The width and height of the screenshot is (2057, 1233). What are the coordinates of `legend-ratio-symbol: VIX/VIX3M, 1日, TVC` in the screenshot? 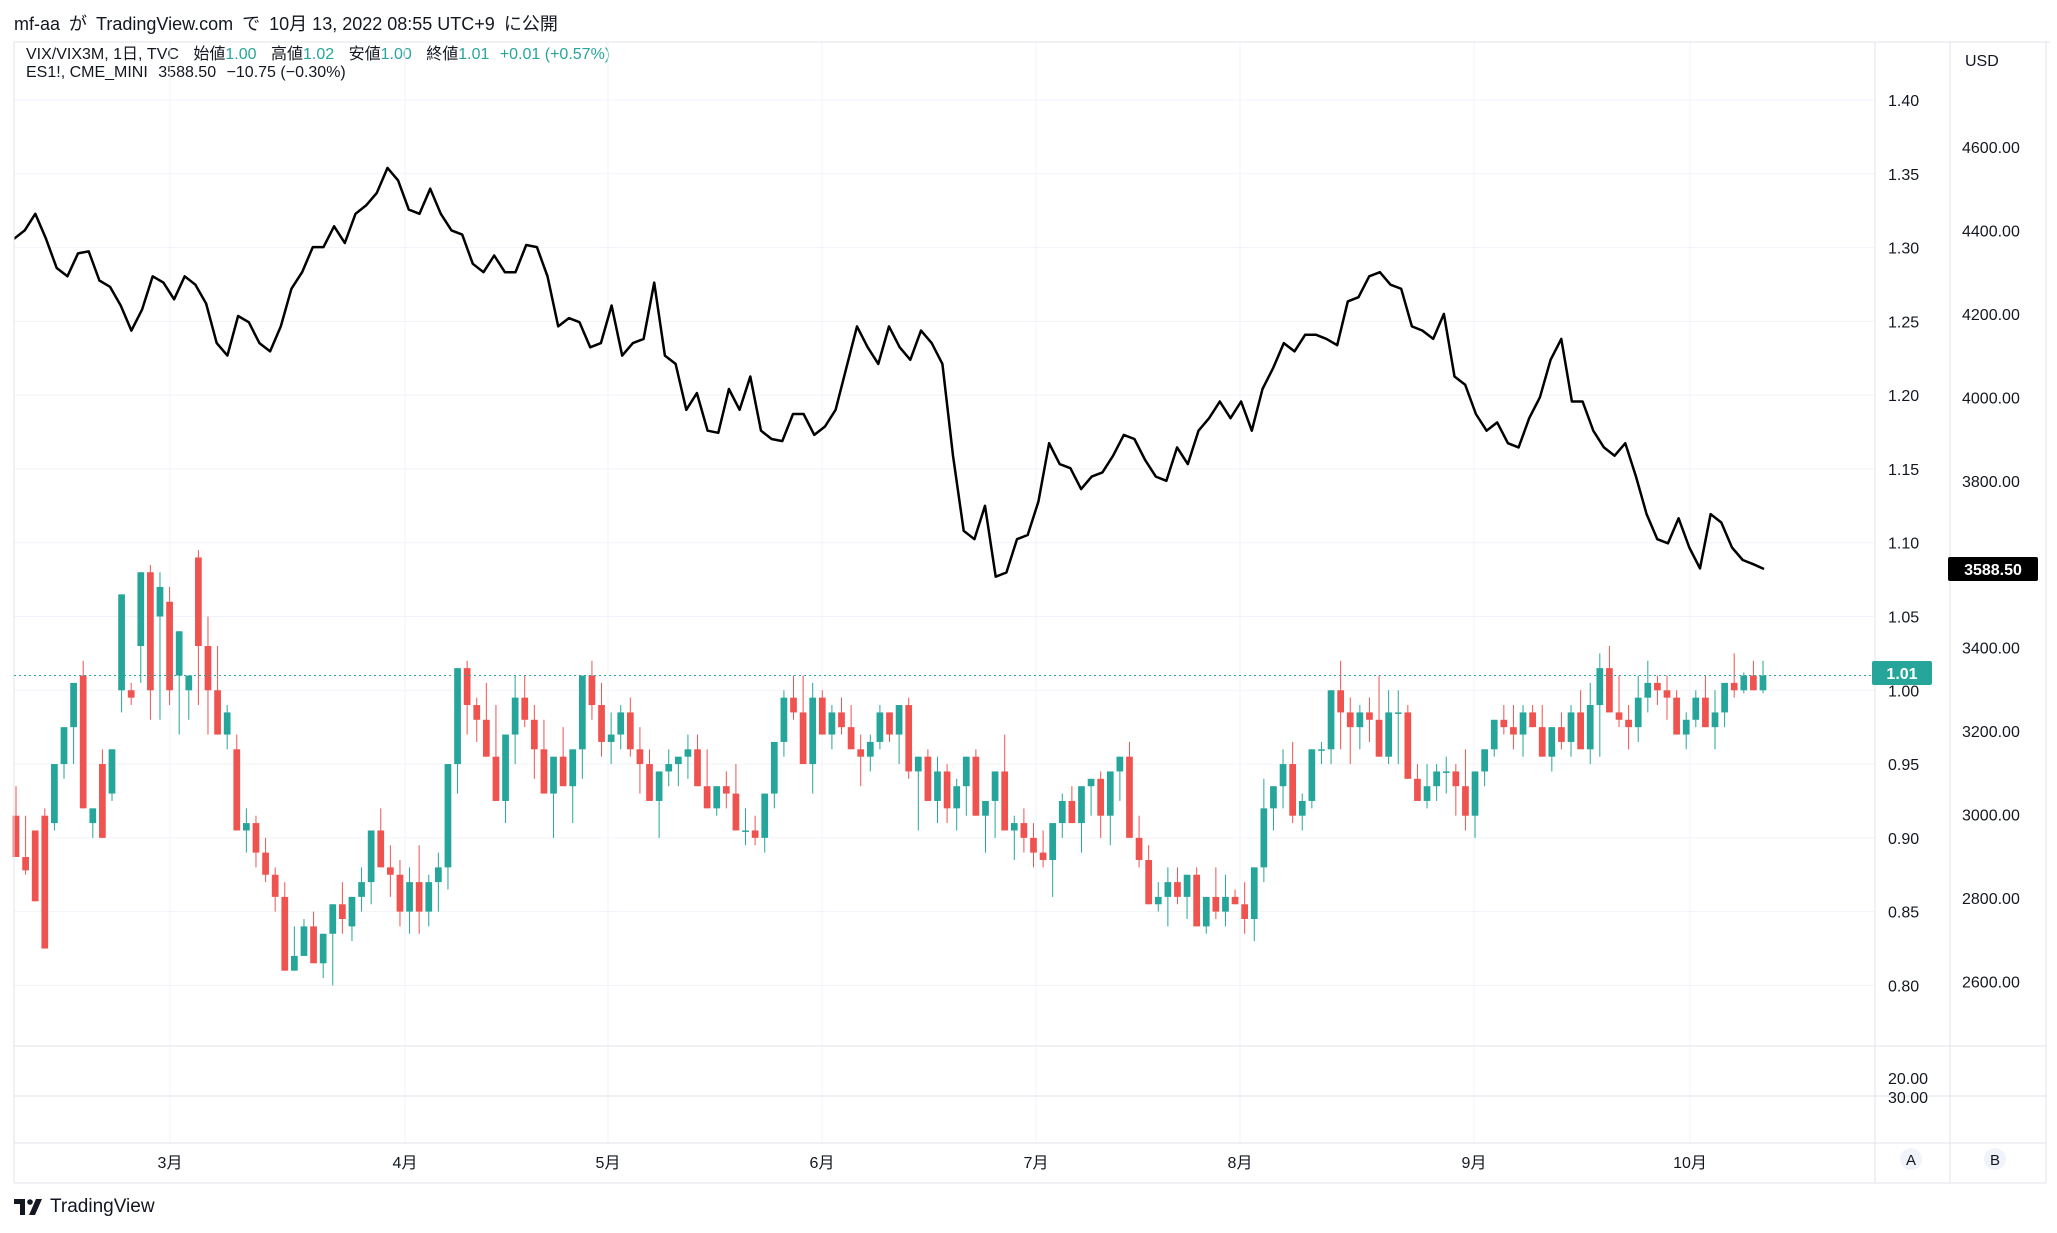 It's located at (102, 54).